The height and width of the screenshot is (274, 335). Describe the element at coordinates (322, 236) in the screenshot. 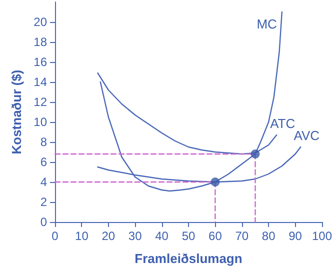

I see `x-tick-label: 100` at that location.